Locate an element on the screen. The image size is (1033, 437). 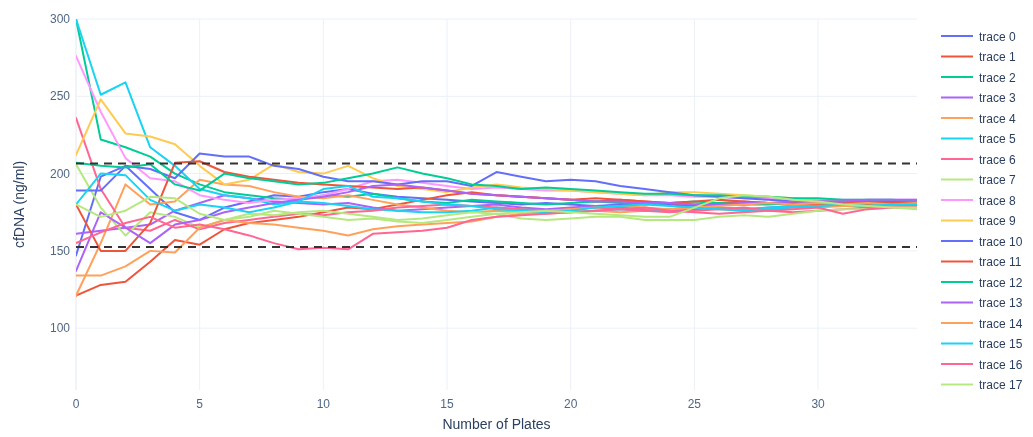
x-tick-label: 5 is located at coordinates (200, 404).